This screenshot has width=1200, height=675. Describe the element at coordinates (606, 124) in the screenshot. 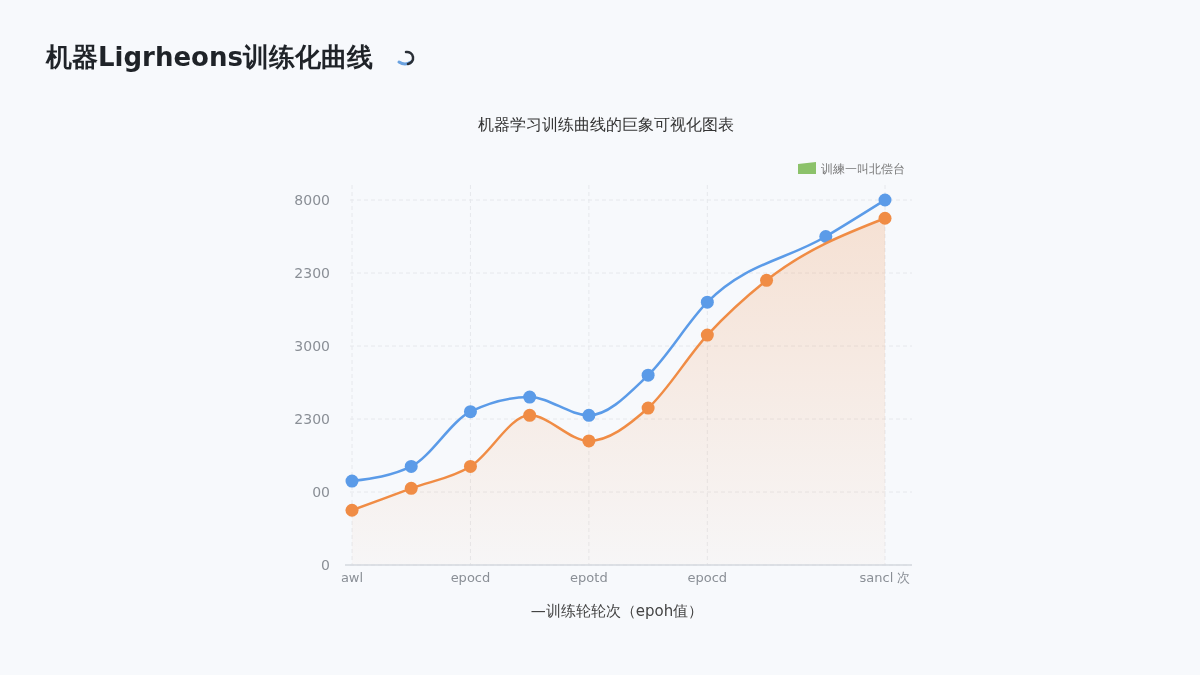

I see `chart-subtitle: 机器学习训练曲线的巨象可视化图表` at that location.